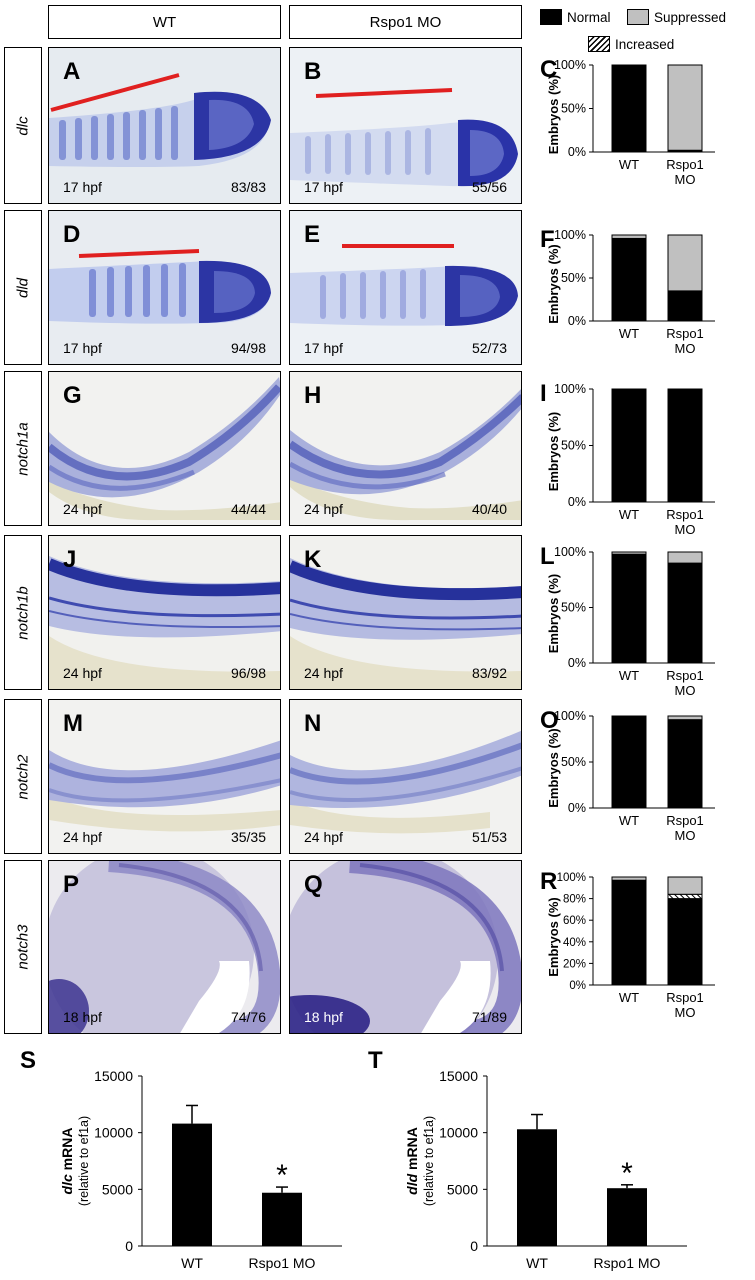  Describe the element at coordinates (489, 187) in the screenshot. I see `embryo-count: 55/56` at that location.